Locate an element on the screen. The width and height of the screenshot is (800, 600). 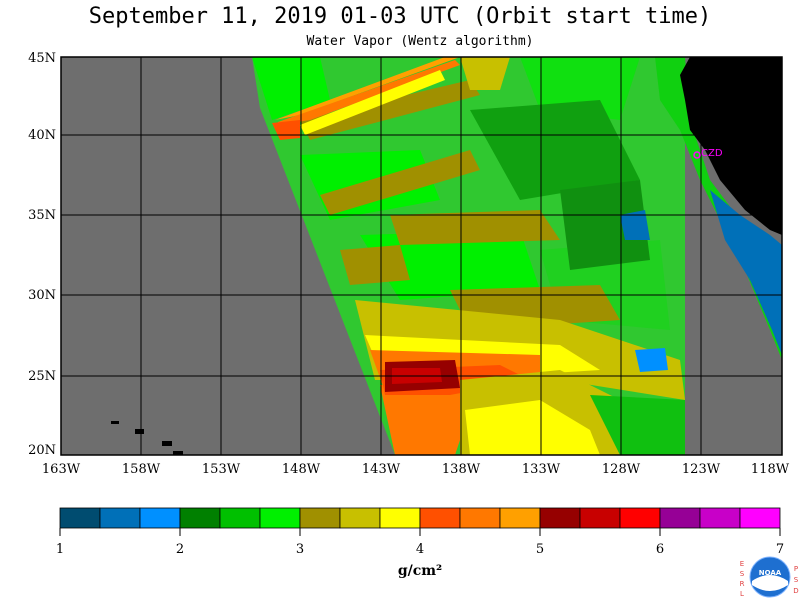
colorbar-label: 4 is located at coordinates (420, 549).